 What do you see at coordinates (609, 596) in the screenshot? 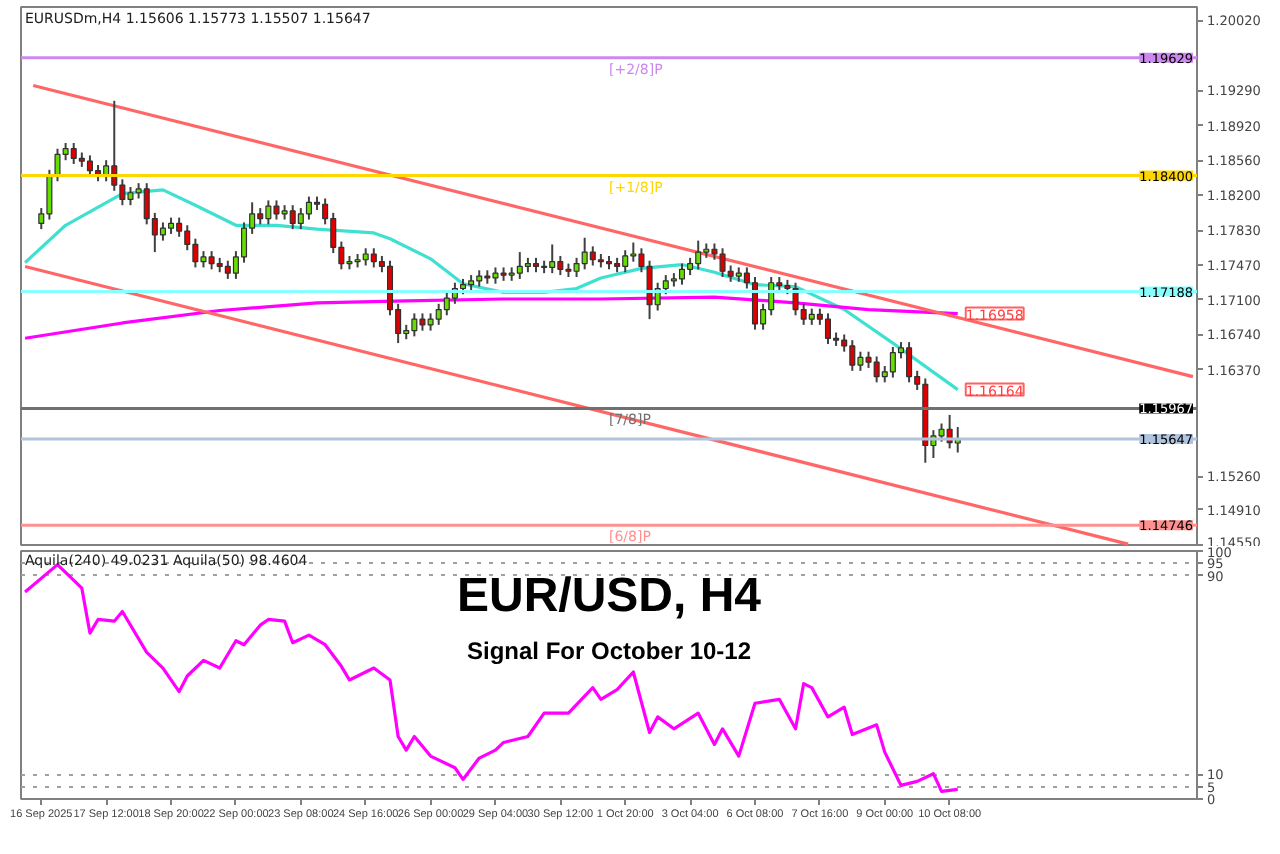
I see `chart-title: EUR/USD, H4` at bounding box center [609, 596].